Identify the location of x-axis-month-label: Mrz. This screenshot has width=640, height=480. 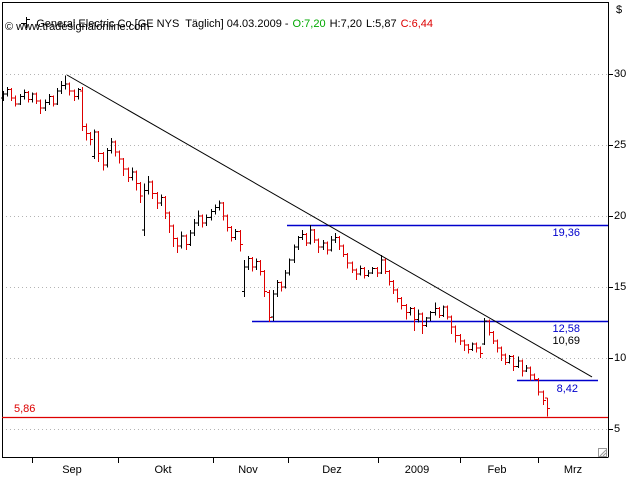
(573, 470).